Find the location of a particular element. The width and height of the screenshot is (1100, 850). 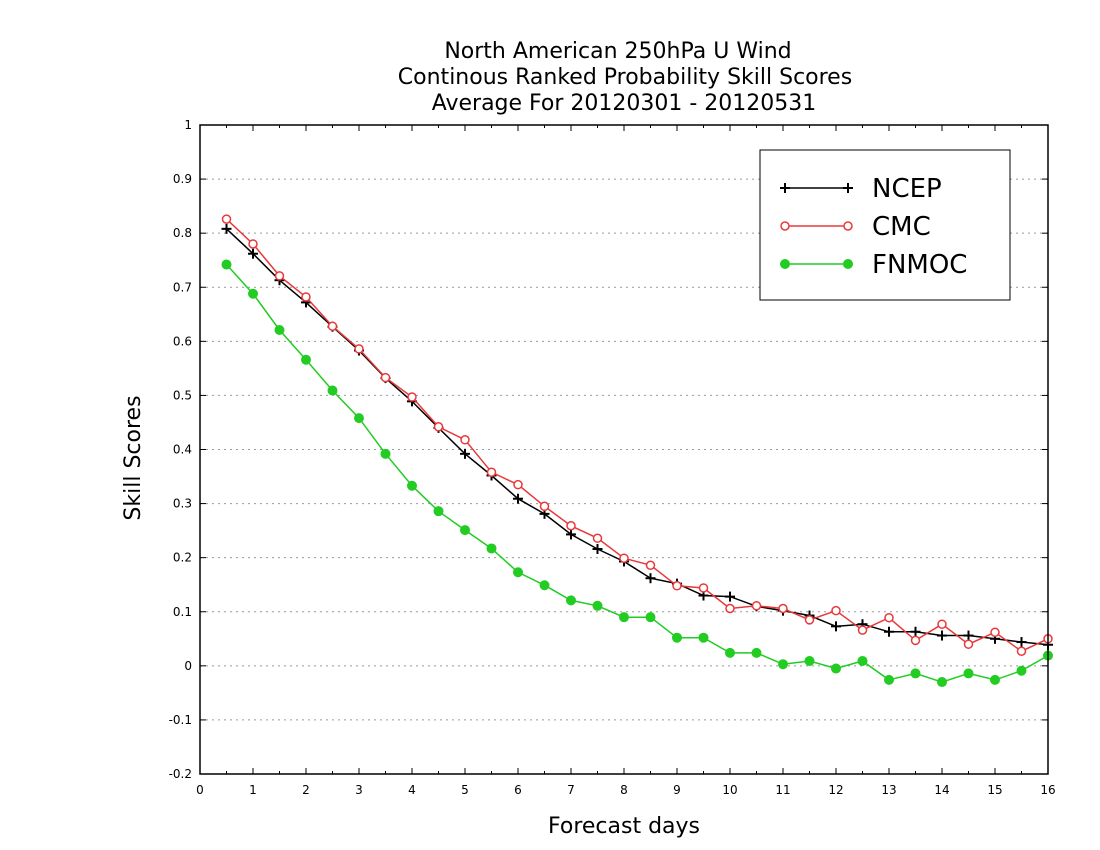

x-tick-label: 12 is located at coordinates (835, 790).